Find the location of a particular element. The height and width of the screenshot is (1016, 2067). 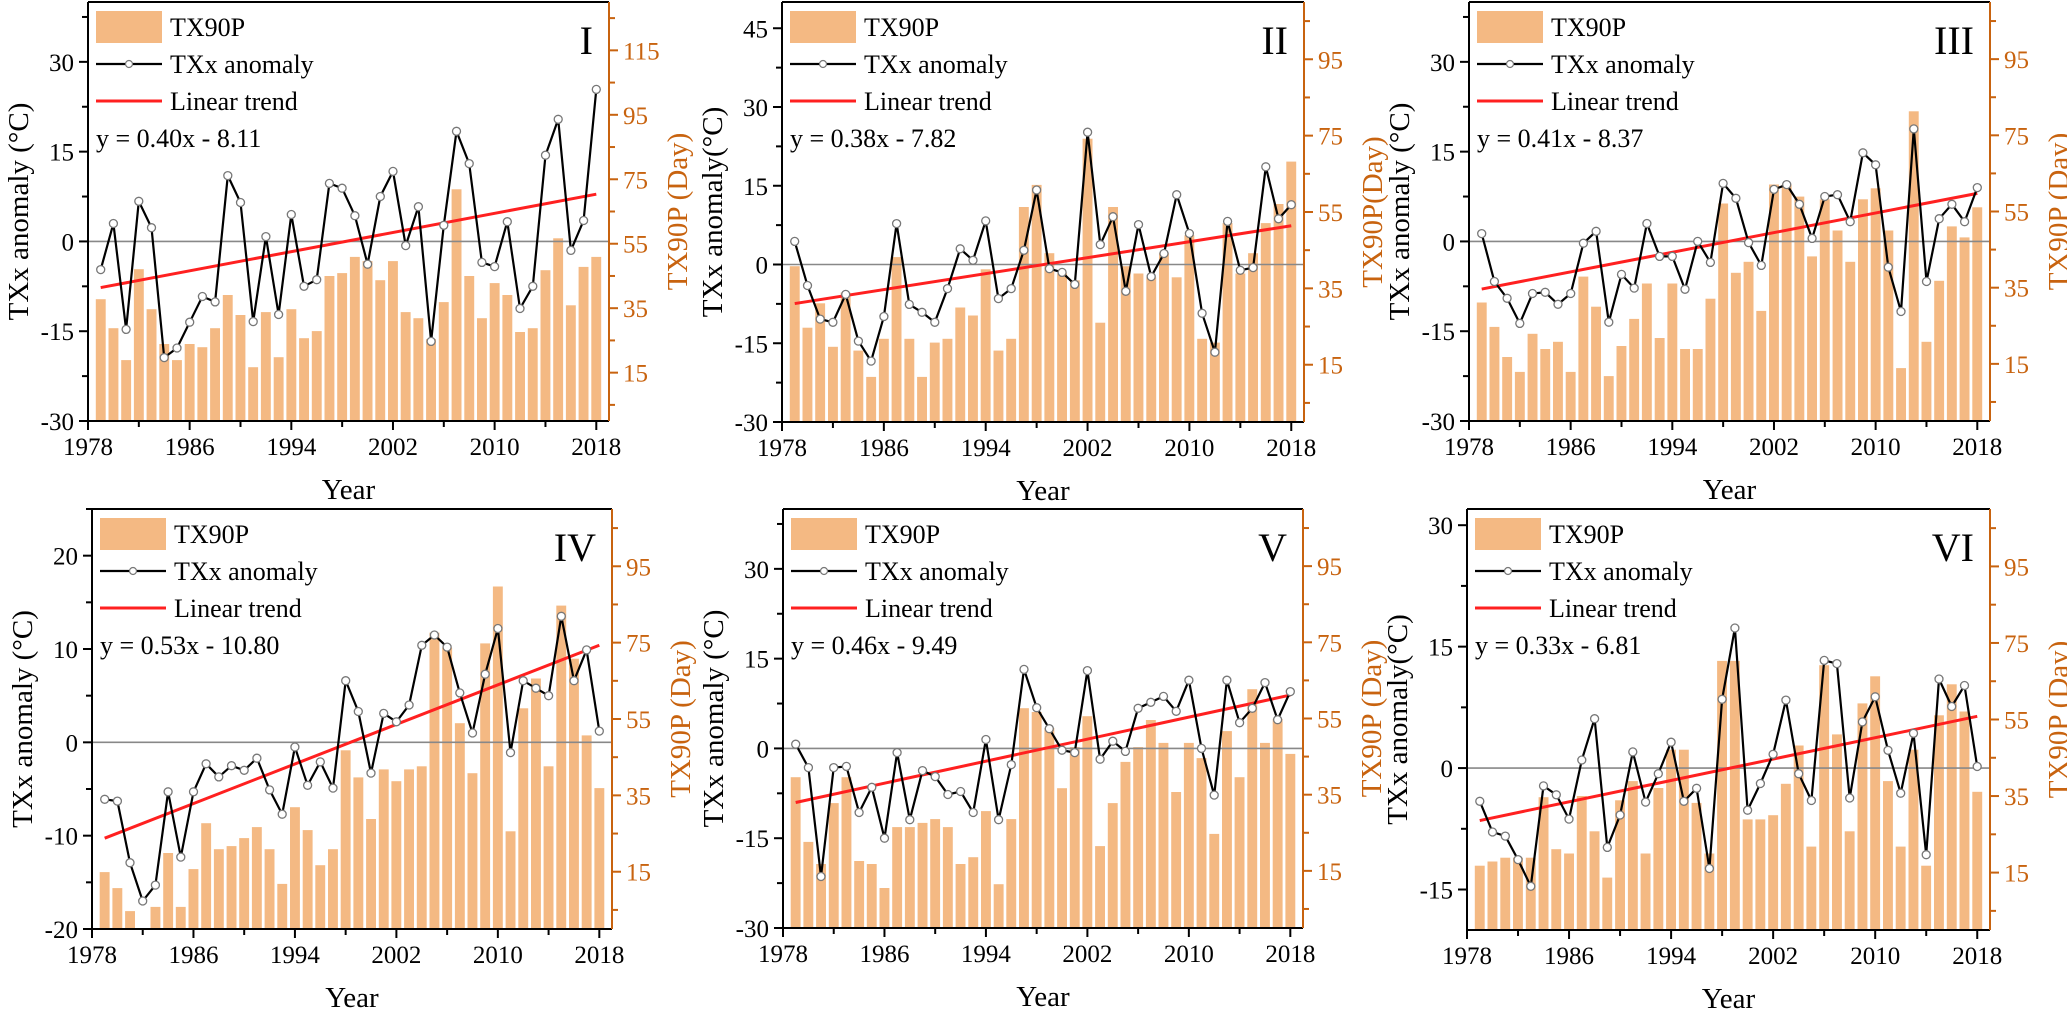

y-left-tick-label: 15 is located at coordinates (1440, 648).